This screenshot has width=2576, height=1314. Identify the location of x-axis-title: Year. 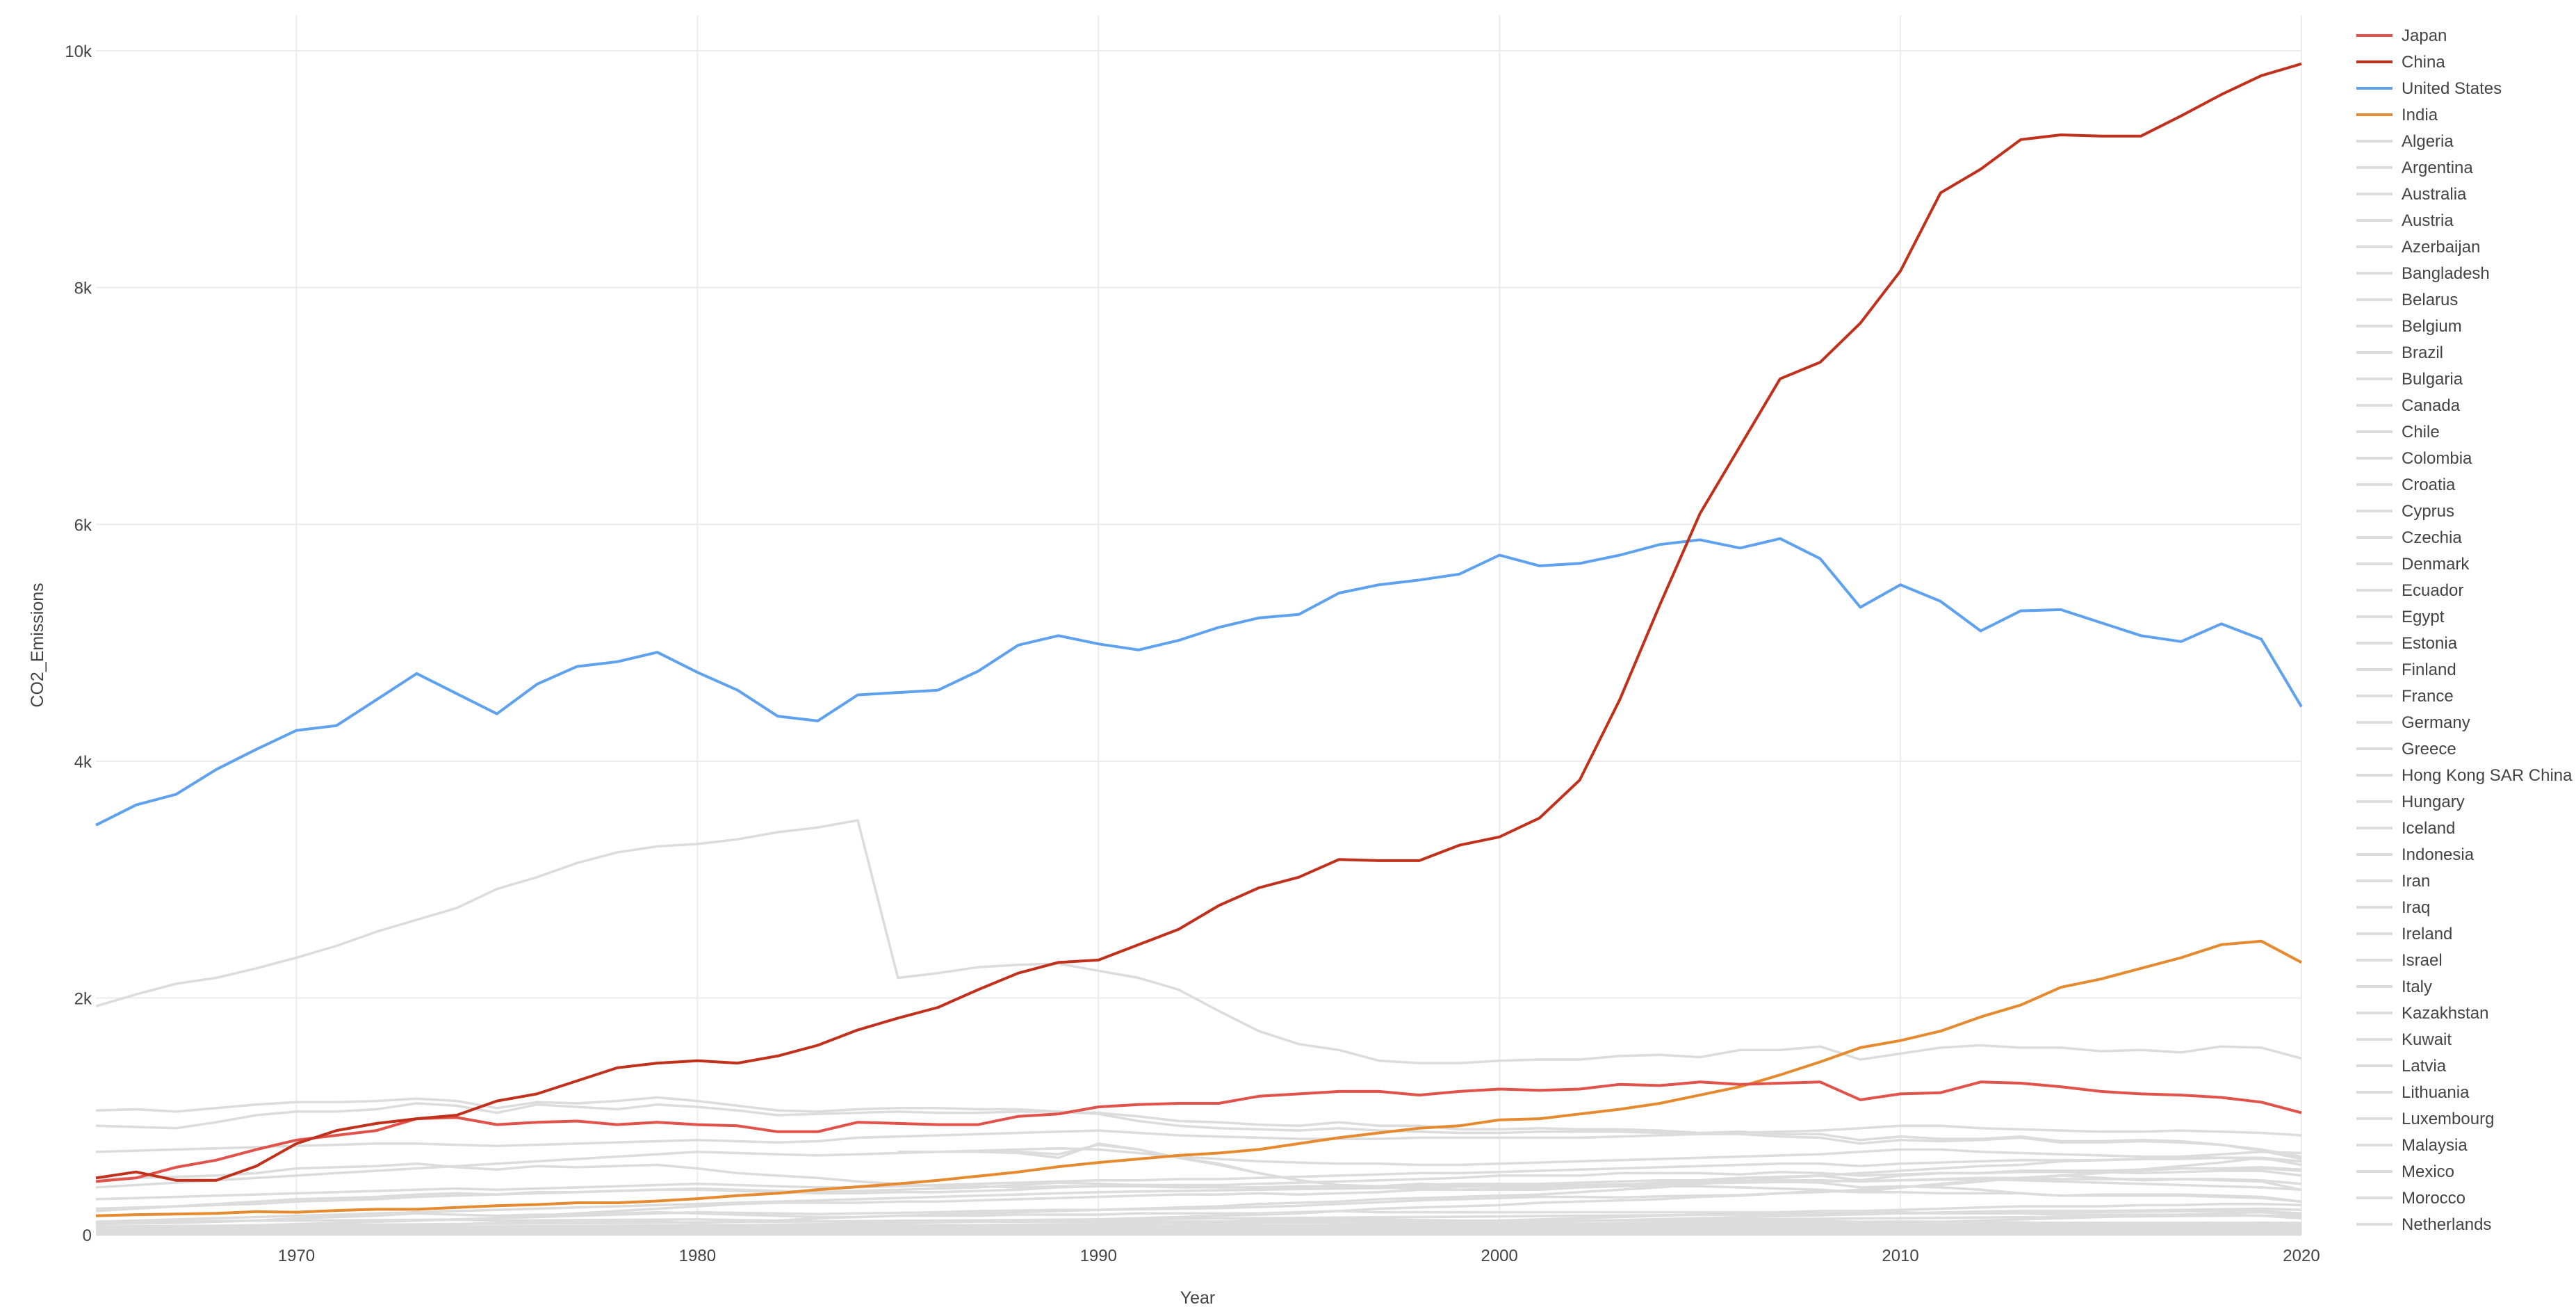
(1198, 1298).